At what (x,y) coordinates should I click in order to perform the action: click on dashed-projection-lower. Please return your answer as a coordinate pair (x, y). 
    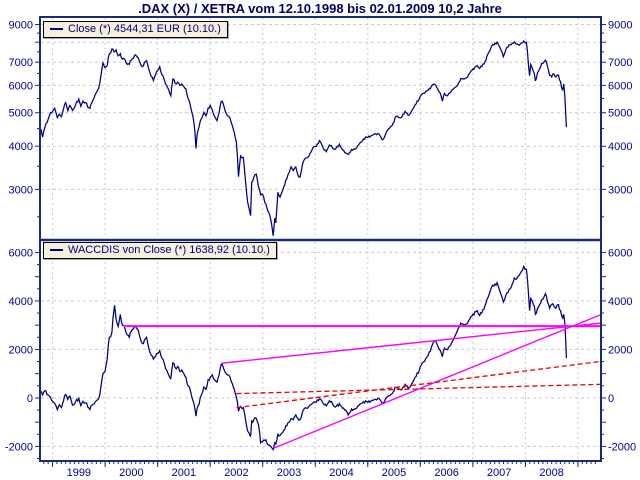
    Looking at the image, I should click on (418, 389).